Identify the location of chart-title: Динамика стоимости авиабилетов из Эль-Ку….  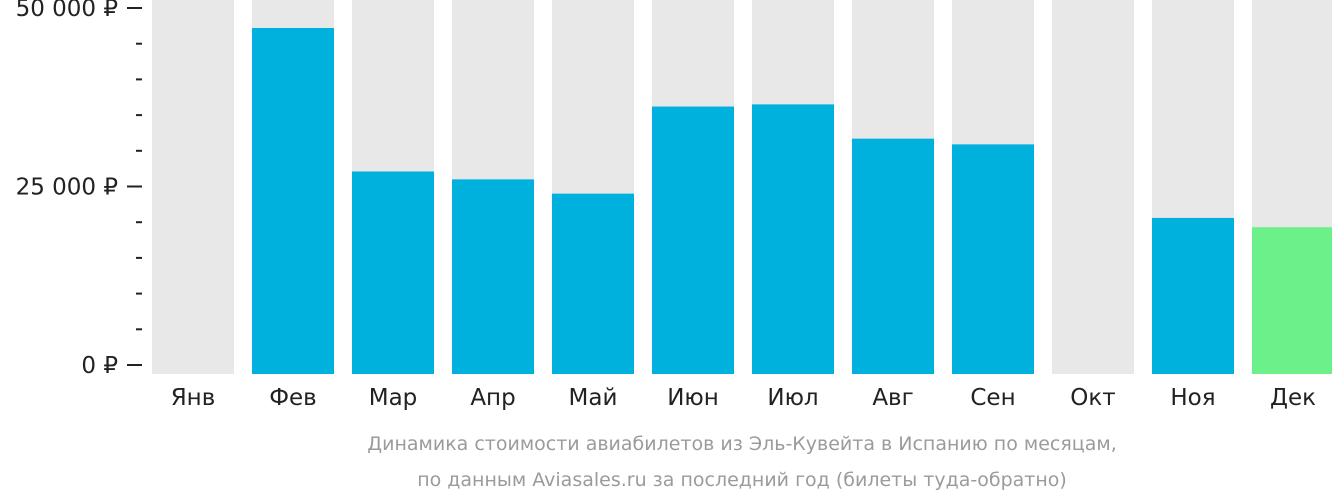
(742, 444).